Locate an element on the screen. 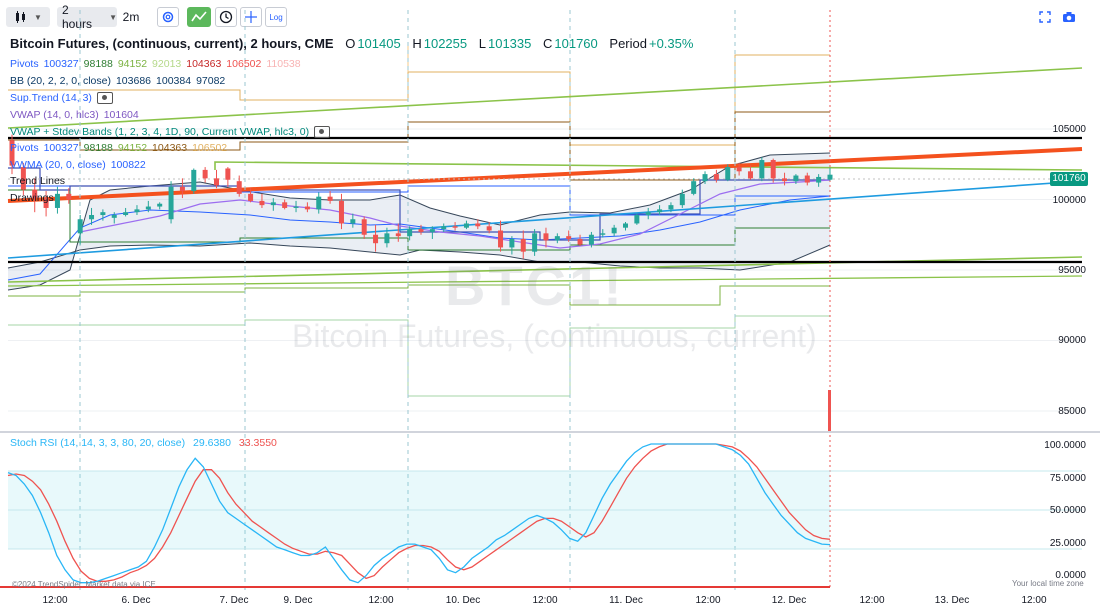 The image size is (1100, 610). indicator-row: Drawings is located at coordinates (34, 198).